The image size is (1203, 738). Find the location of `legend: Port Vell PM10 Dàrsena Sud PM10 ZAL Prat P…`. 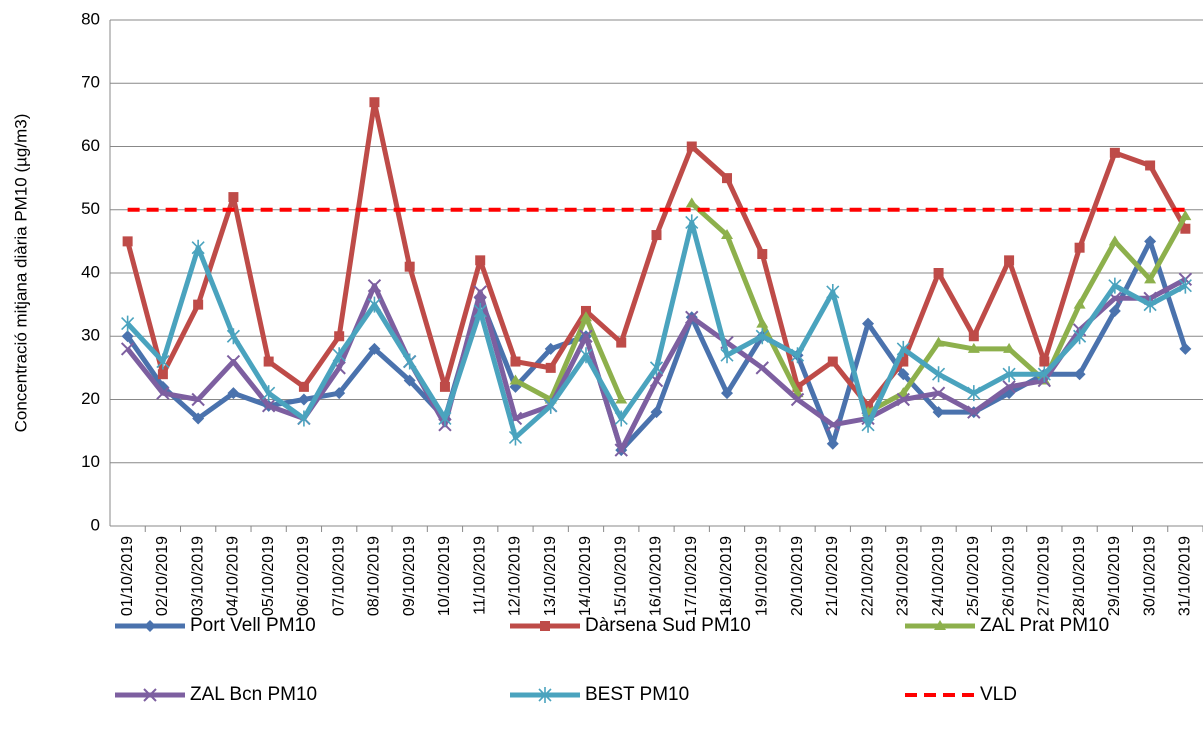

legend: Port Vell PM10 Dàrsena Sud PM10 ZAL Prat P… is located at coordinates (612, 660).